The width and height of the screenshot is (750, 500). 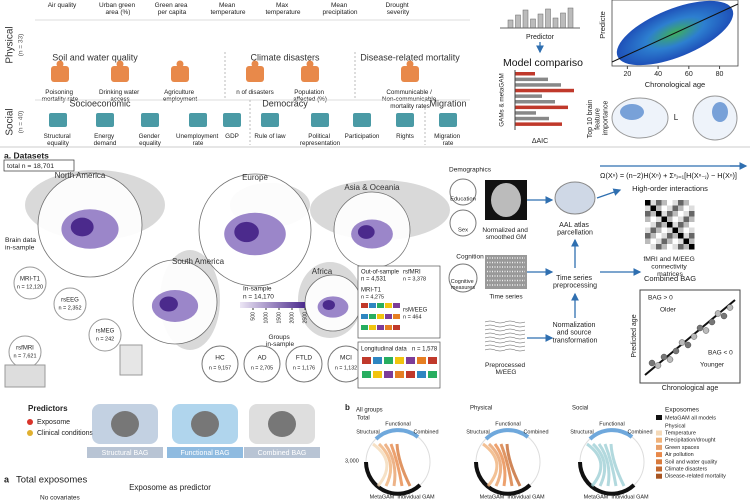 I want to click on brain-region, so click(x=720, y=112).